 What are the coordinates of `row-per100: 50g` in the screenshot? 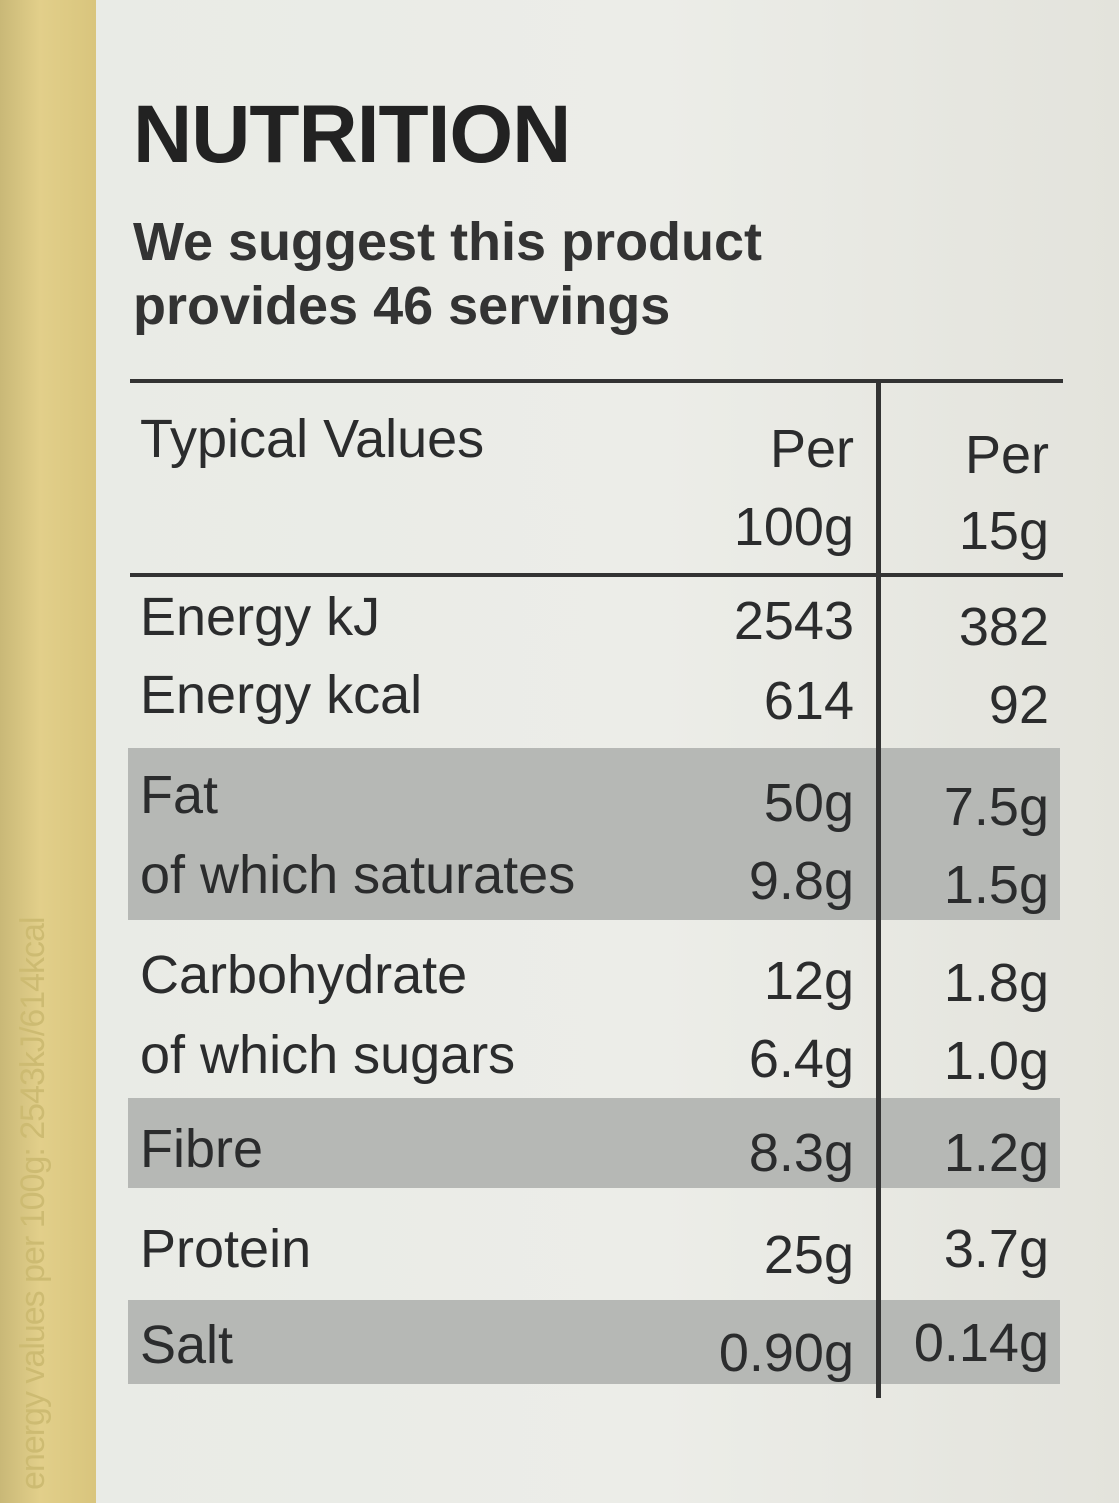 It's located at (808, 803).